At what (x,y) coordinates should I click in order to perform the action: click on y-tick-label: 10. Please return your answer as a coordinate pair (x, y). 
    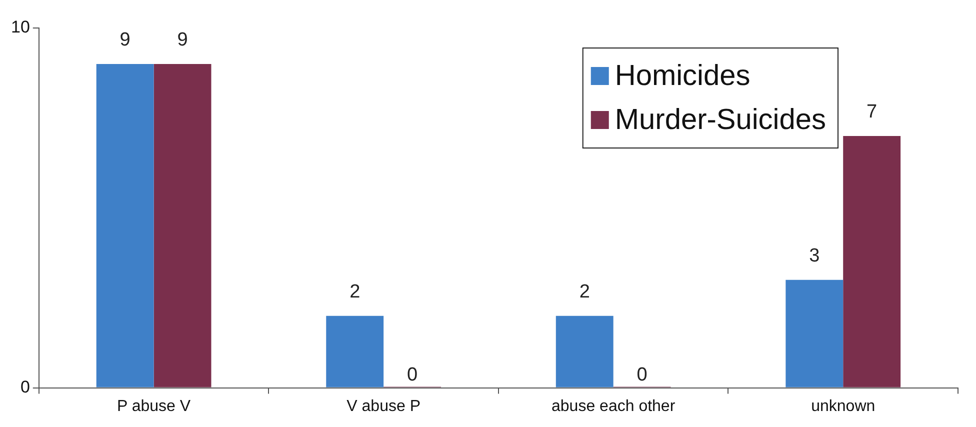
    Looking at the image, I should click on (20, 27).